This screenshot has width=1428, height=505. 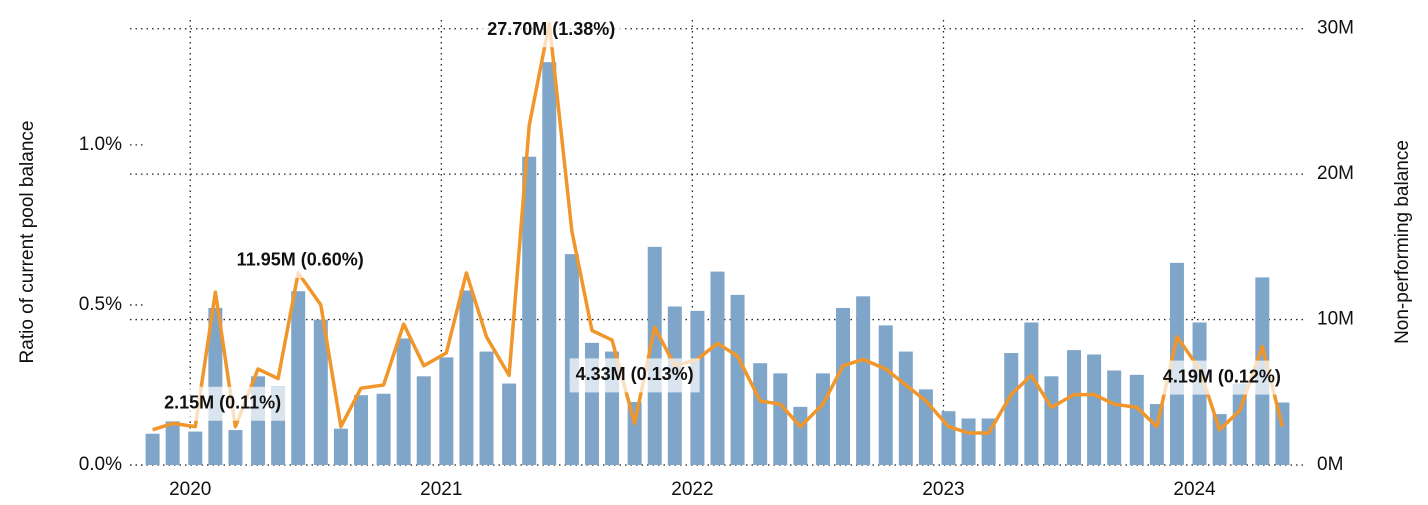 I want to click on x-tick-label: 2022, so click(x=692, y=489).